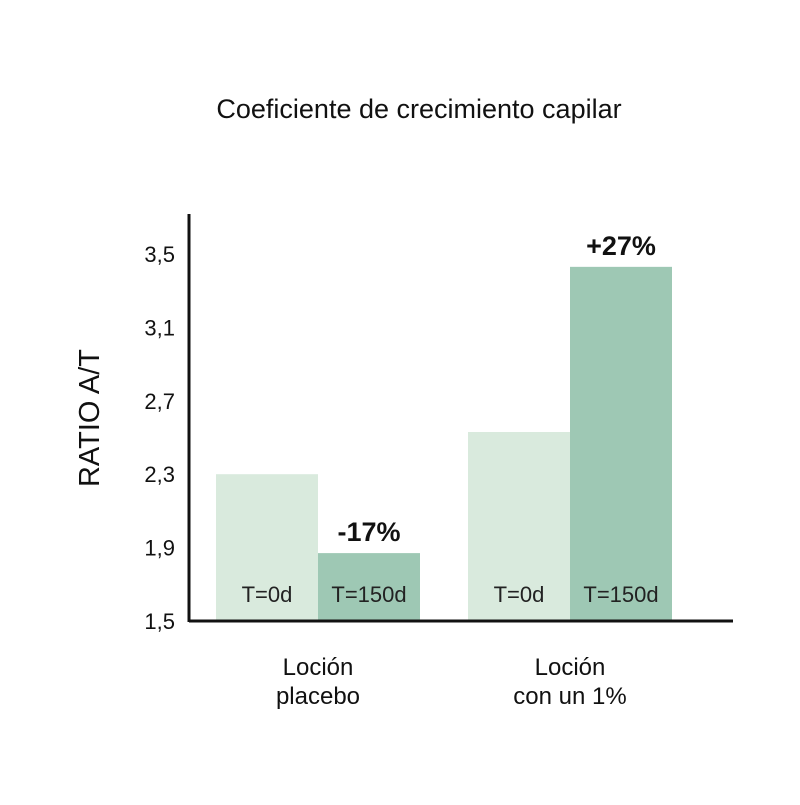 This screenshot has width=800, height=805. I want to click on chart-title: Coeficiente de crecimiento capilar, so click(418, 109).